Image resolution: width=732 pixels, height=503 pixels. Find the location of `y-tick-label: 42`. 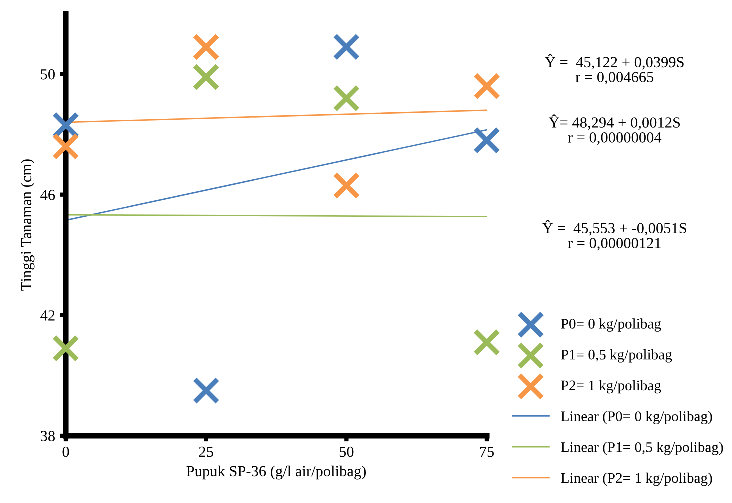

y-tick-label: 42 is located at coordinates (47, 315).